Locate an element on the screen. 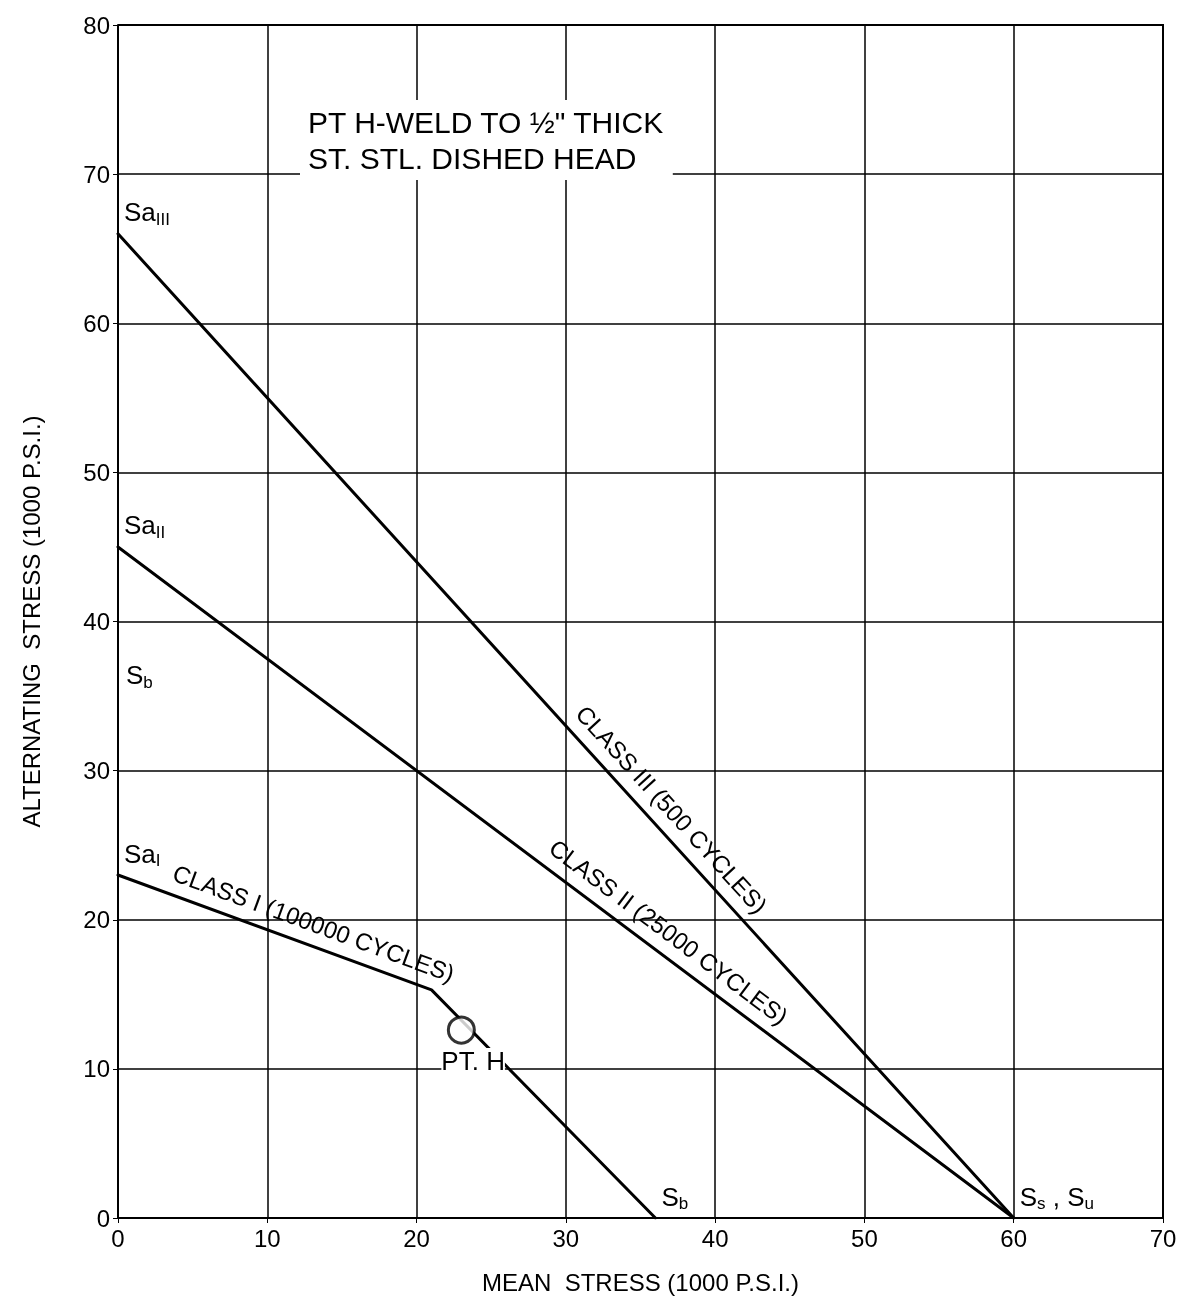 The height and width of the screenshot is (1305, 1188). x-tick-label: 10 is located at coordinates (267, 1238).